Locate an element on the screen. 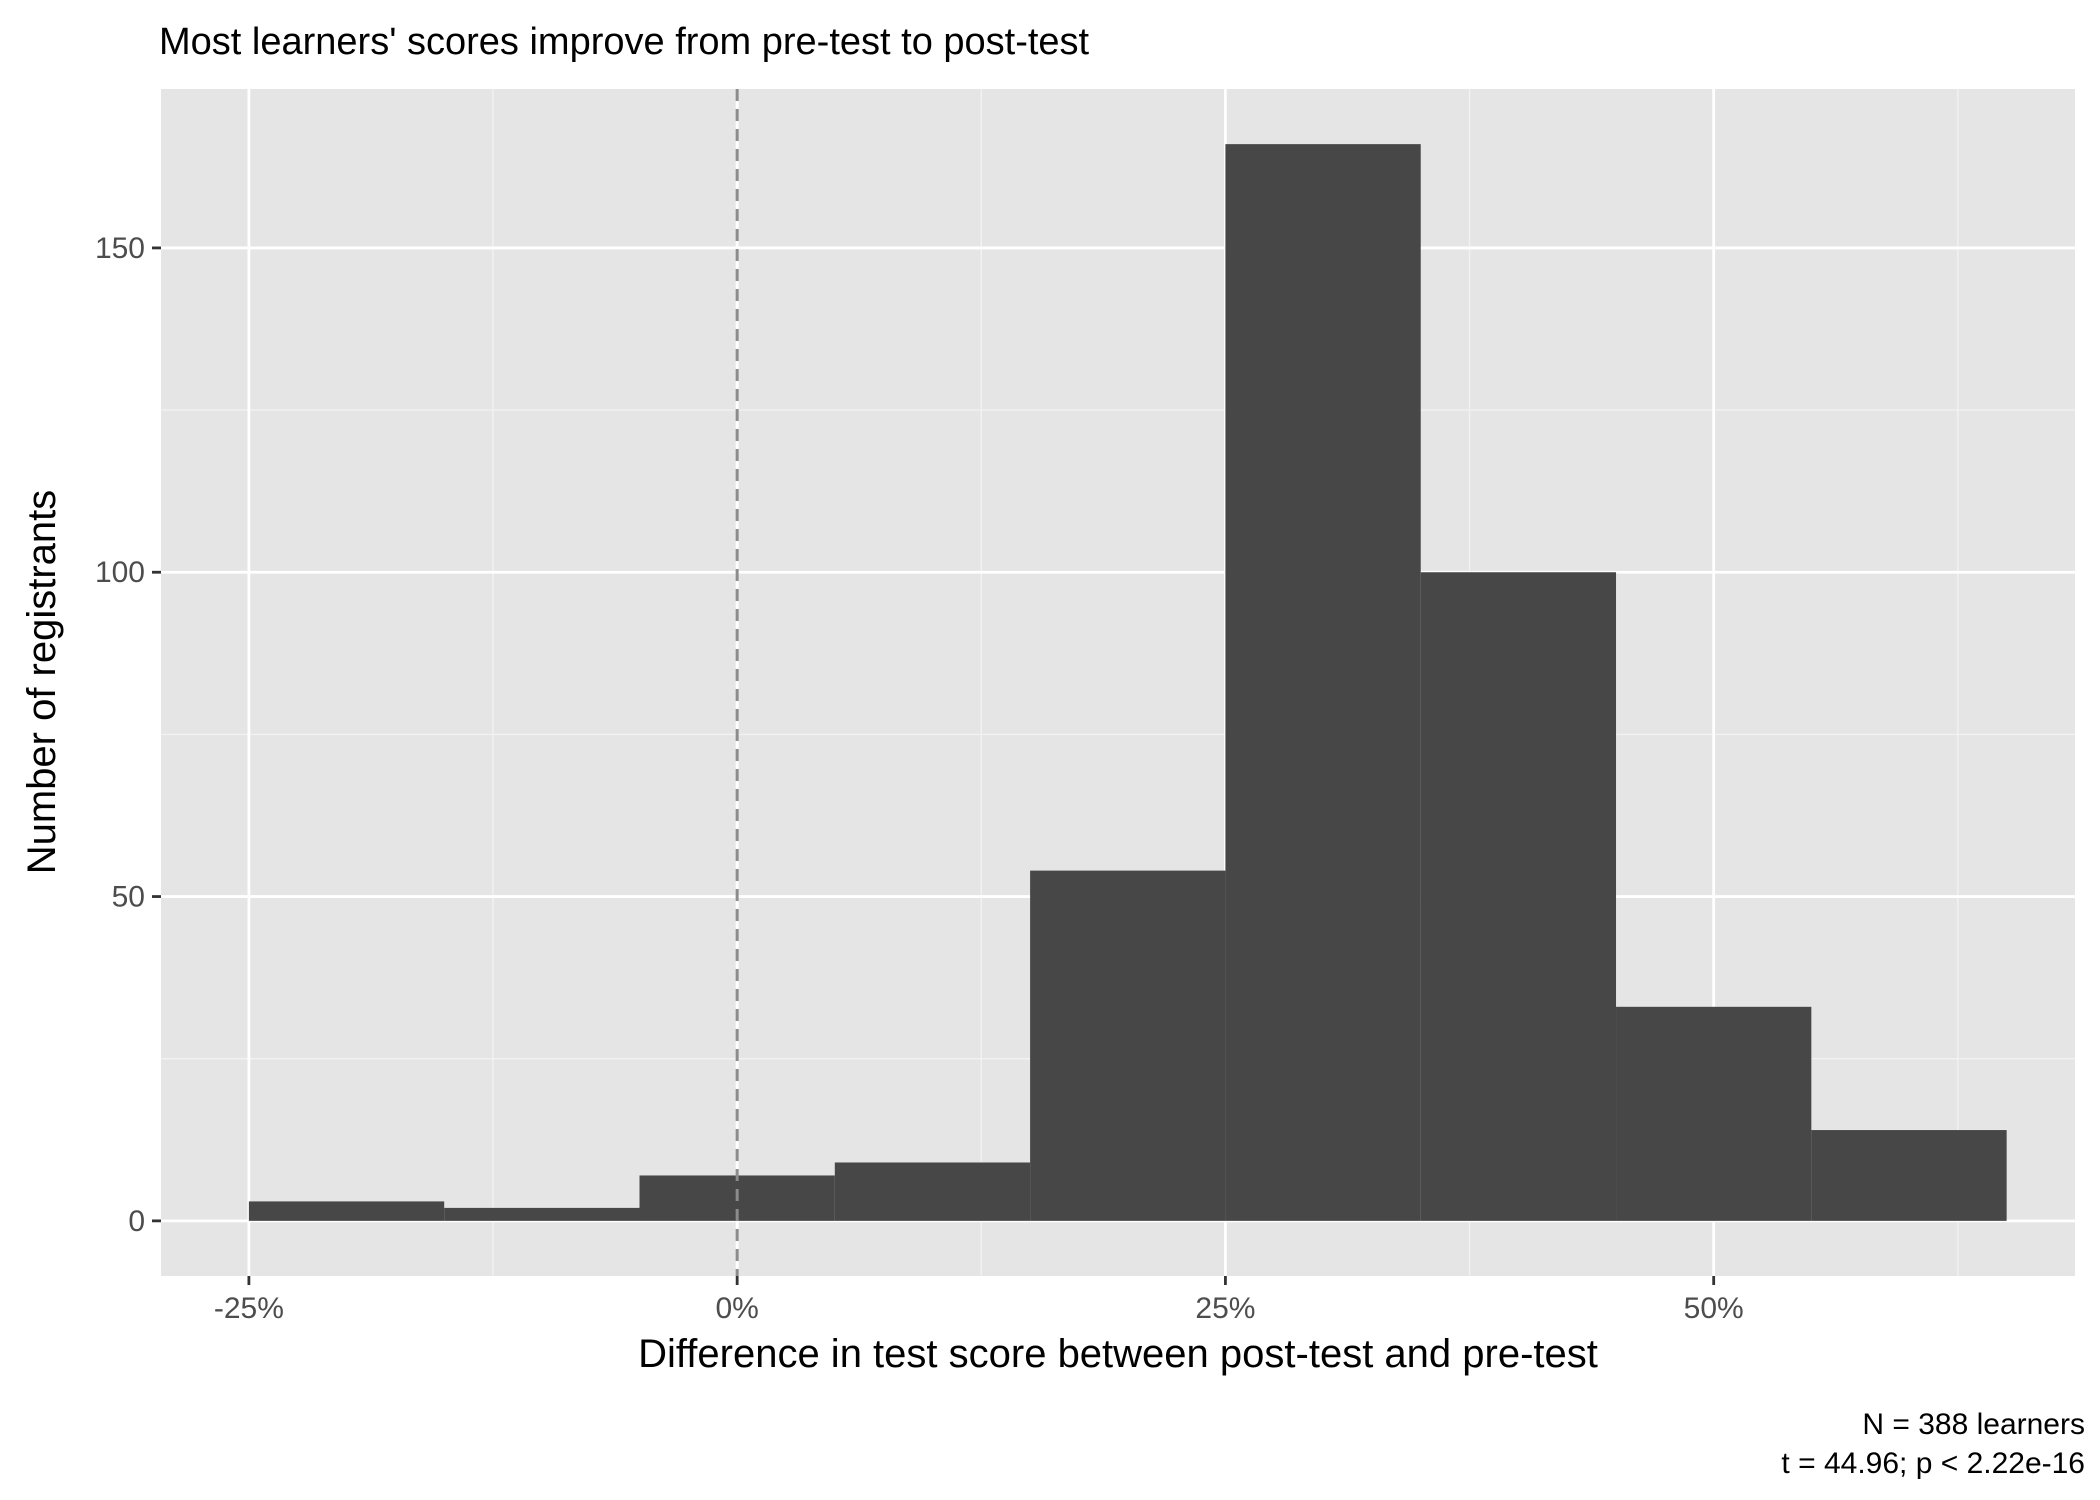 This screenshot has height=1500, width=2100. y-tick-label: 150 is located at coordinates (120, 248).